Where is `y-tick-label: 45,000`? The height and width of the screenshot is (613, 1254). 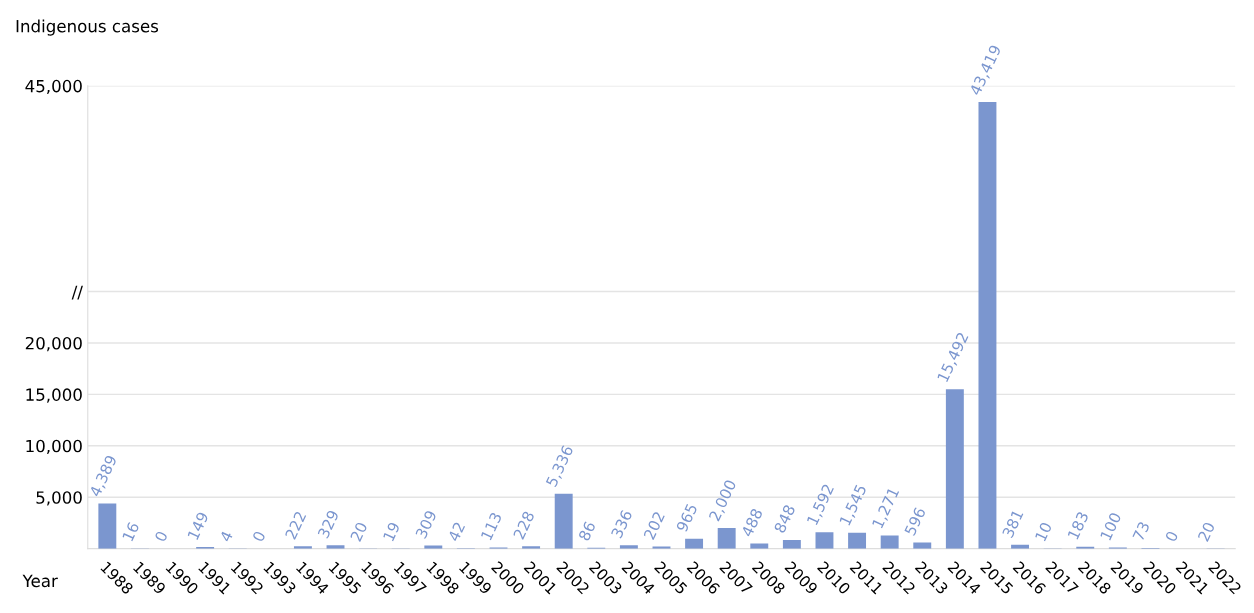
y-tick-label: 45,000 is located at coordinates (53, 87).